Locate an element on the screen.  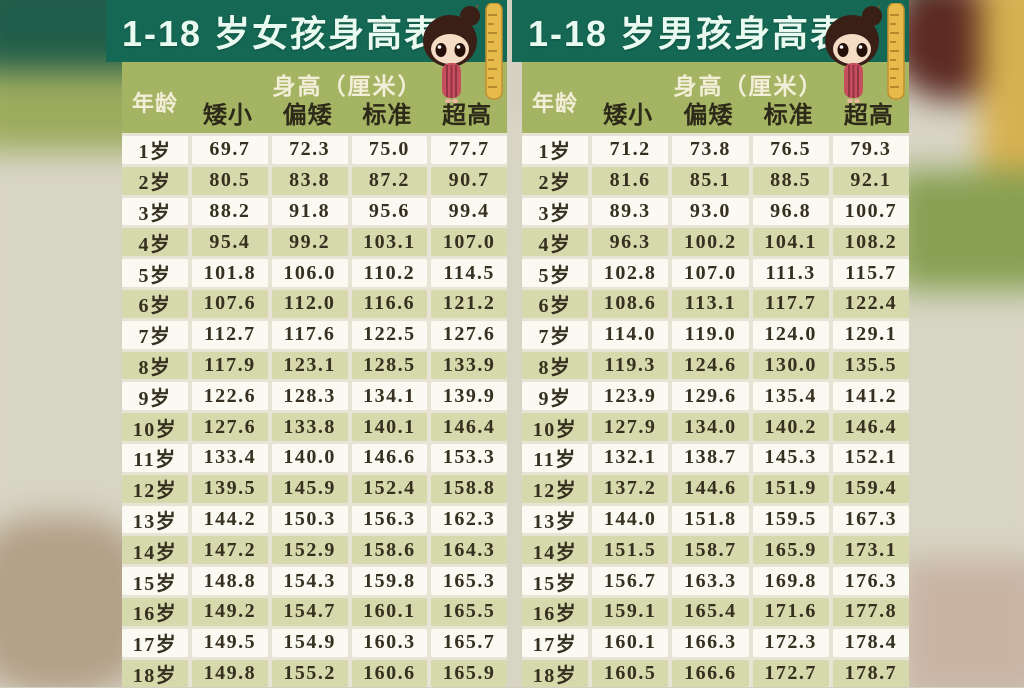
height-value-cell: 156.7 is located at coordinates (630, 581).